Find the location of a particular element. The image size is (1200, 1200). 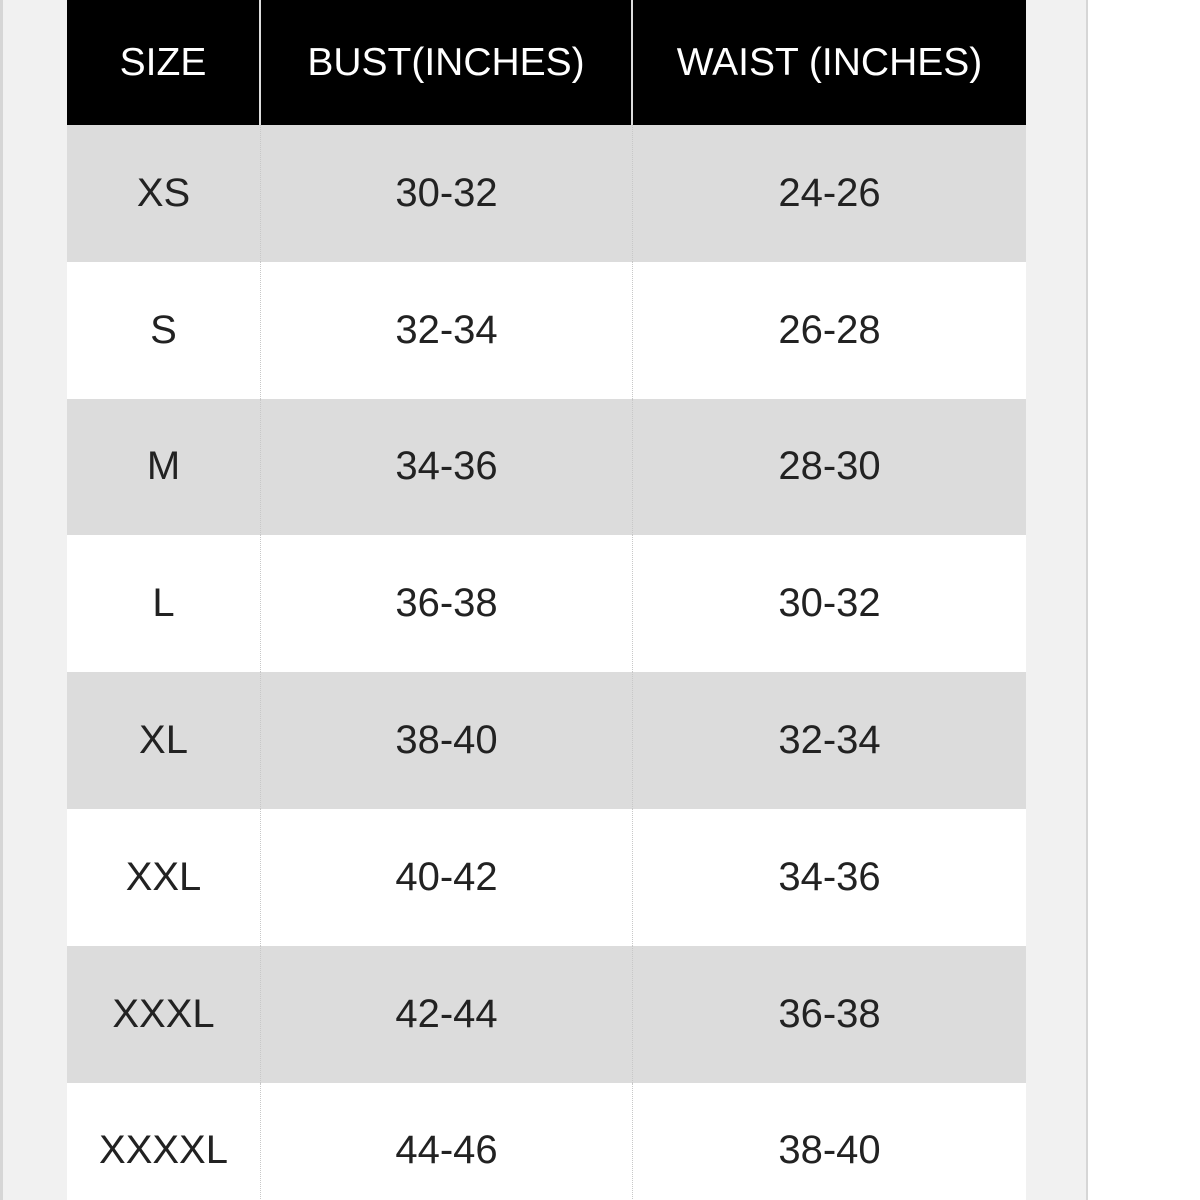

table-cell: XXXL is located at coordinates (164, 1014).